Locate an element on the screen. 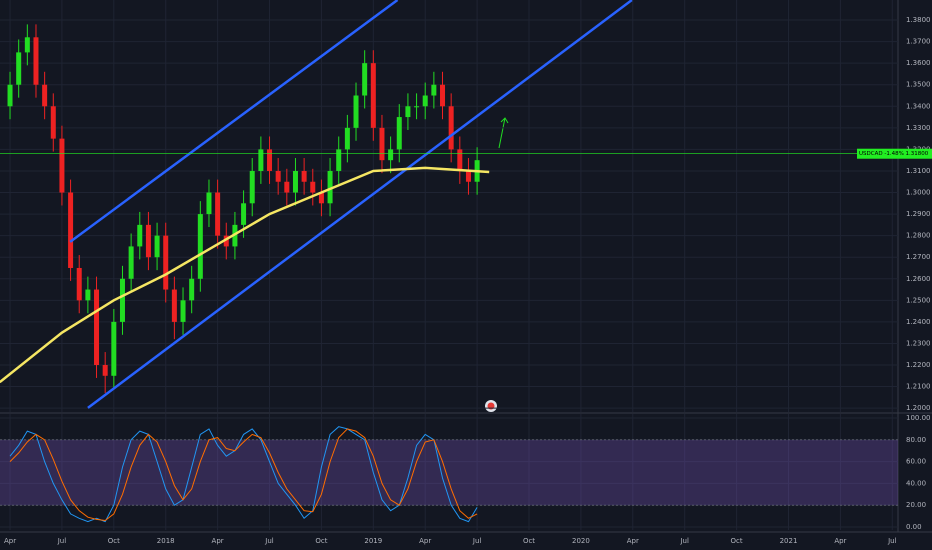  y-tick-label: 40.00 is located at coordinates (916, 483).